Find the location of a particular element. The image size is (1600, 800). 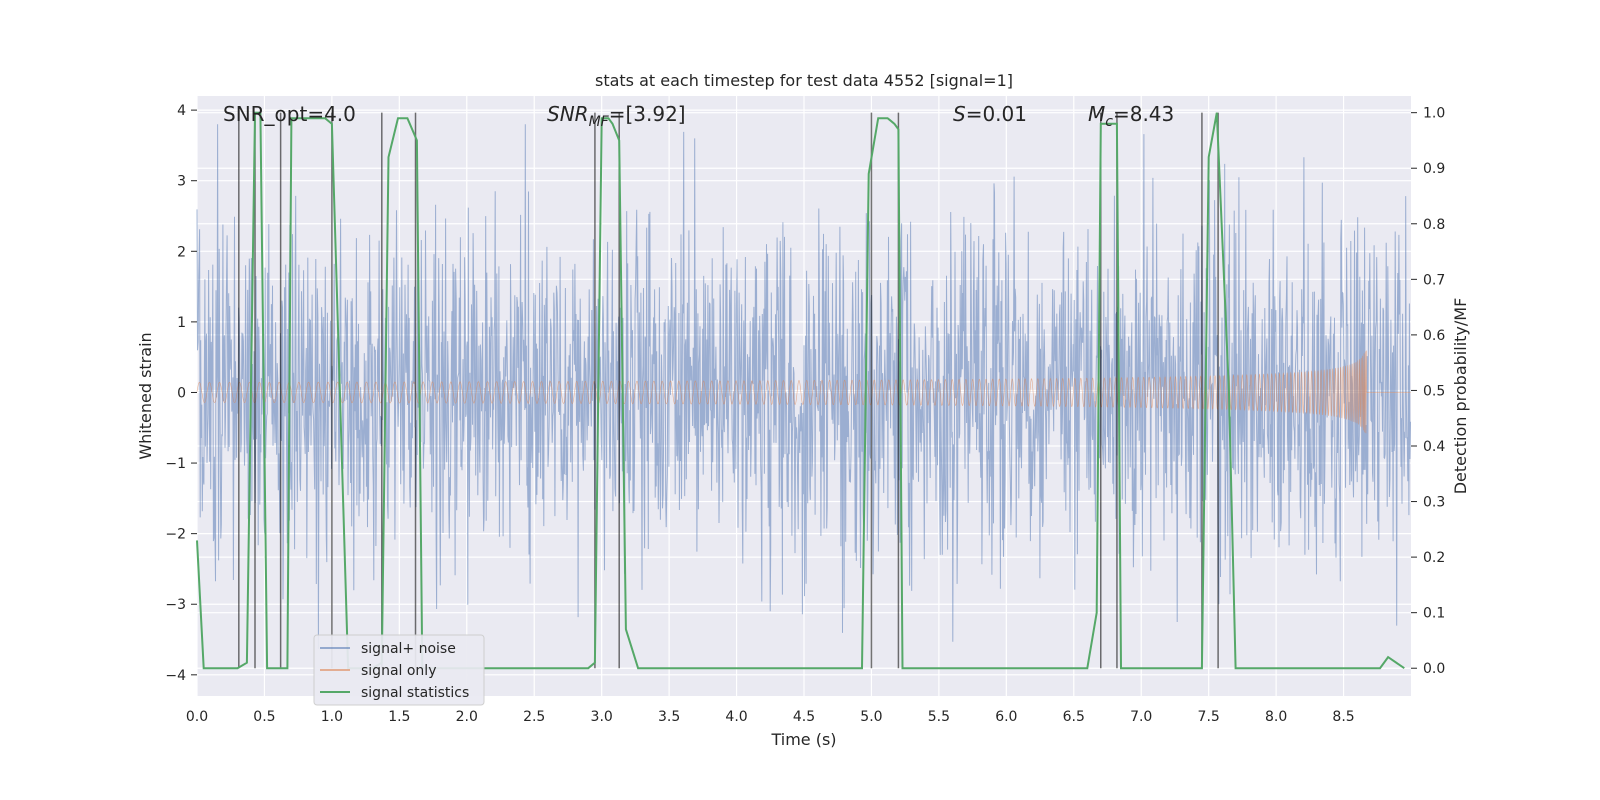

snr-mf-annotation: SNRMF=[3.92] is located at coordinates (616, 116).